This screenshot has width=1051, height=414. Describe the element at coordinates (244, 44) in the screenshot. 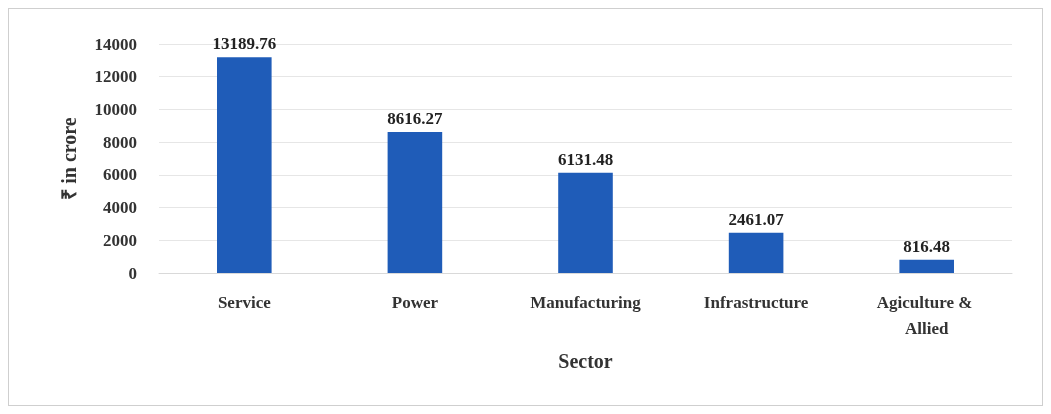

I see `data-label: 13189.76` at that location.